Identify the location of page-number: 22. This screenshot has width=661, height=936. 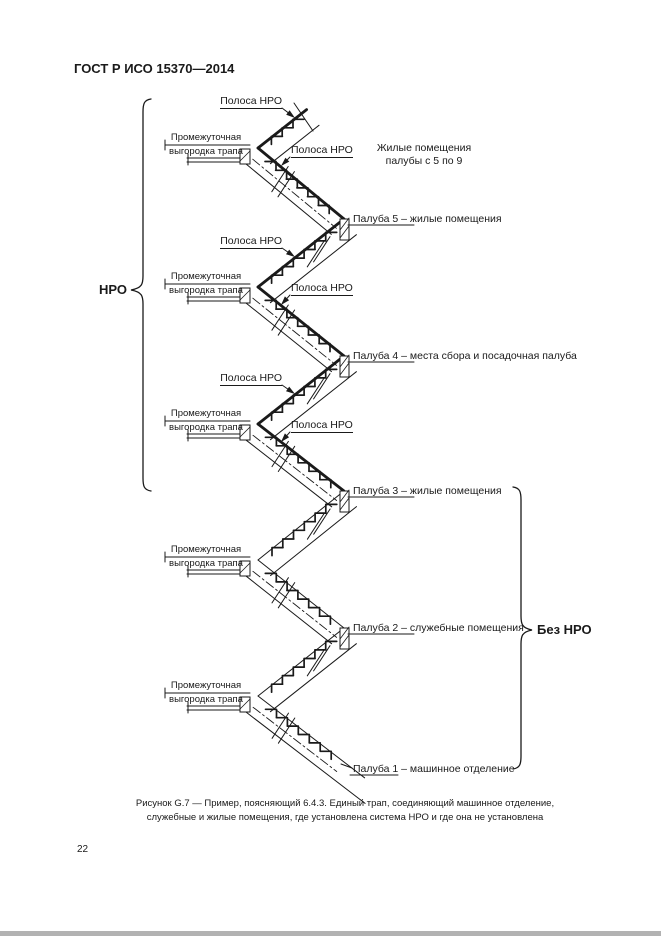
(83, 849).